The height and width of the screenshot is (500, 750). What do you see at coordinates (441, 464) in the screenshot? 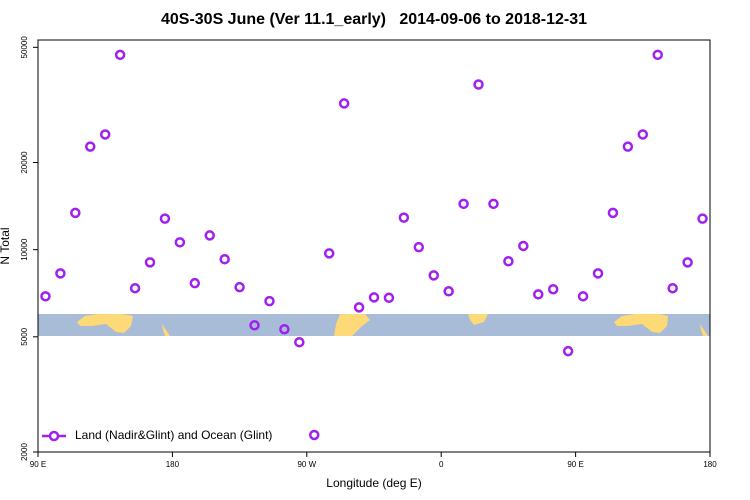
I see `x-tick-label: 0` at bounding box center [441, 464].